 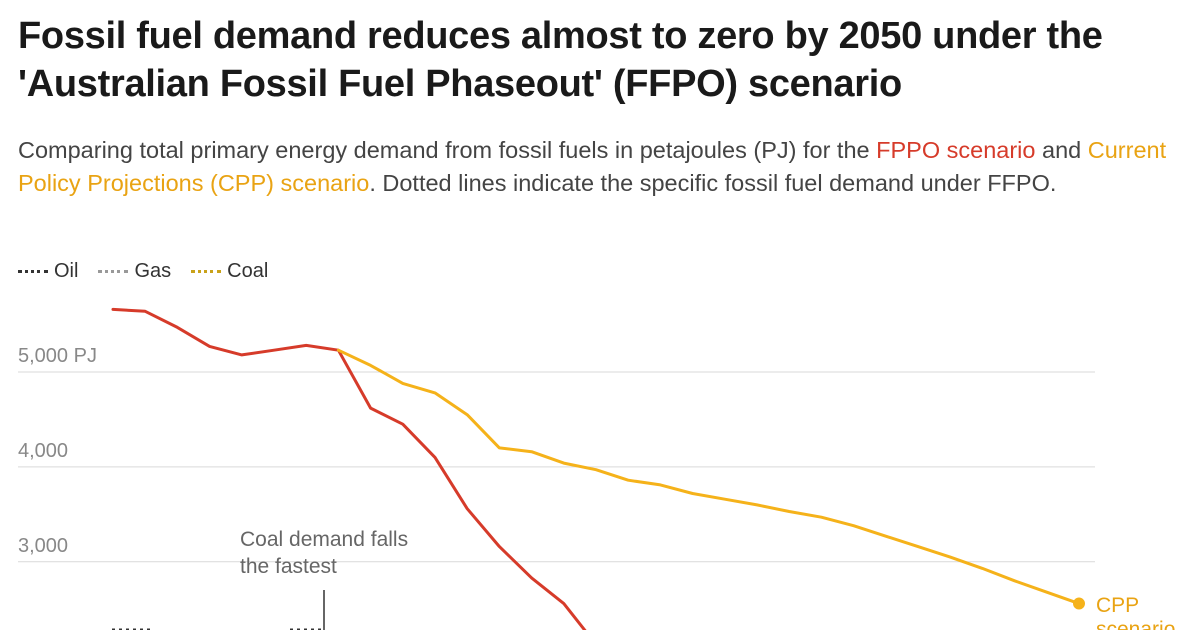 What do you see at coordinates (43, 546) in the screenshot?
I see `y-tick-label-3000: 3,000` at bounding box center [43, 546].